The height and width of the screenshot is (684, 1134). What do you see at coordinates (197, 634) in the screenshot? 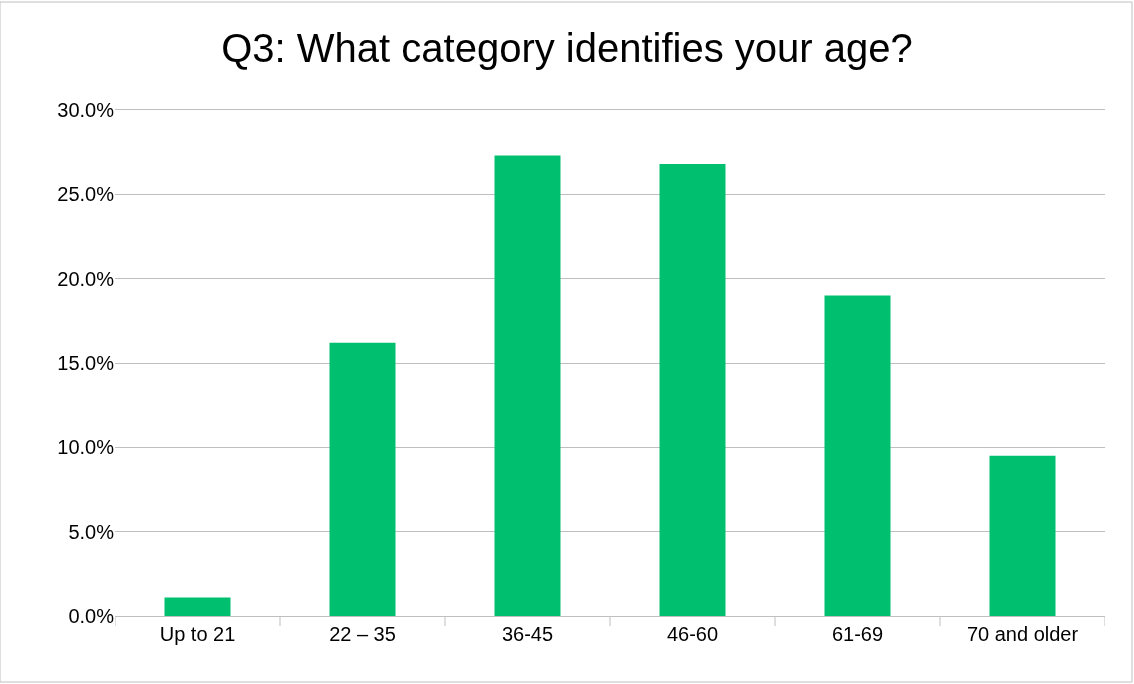
I see `x-tick-label: Up to 21` at bounding box center [197, 634].